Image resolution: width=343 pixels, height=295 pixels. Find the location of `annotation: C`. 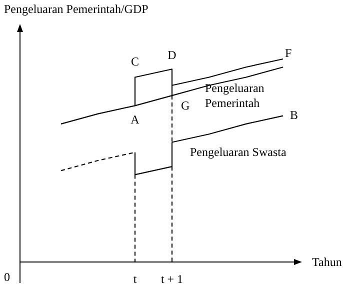

annotation: C is located at coordinates (135, 61).